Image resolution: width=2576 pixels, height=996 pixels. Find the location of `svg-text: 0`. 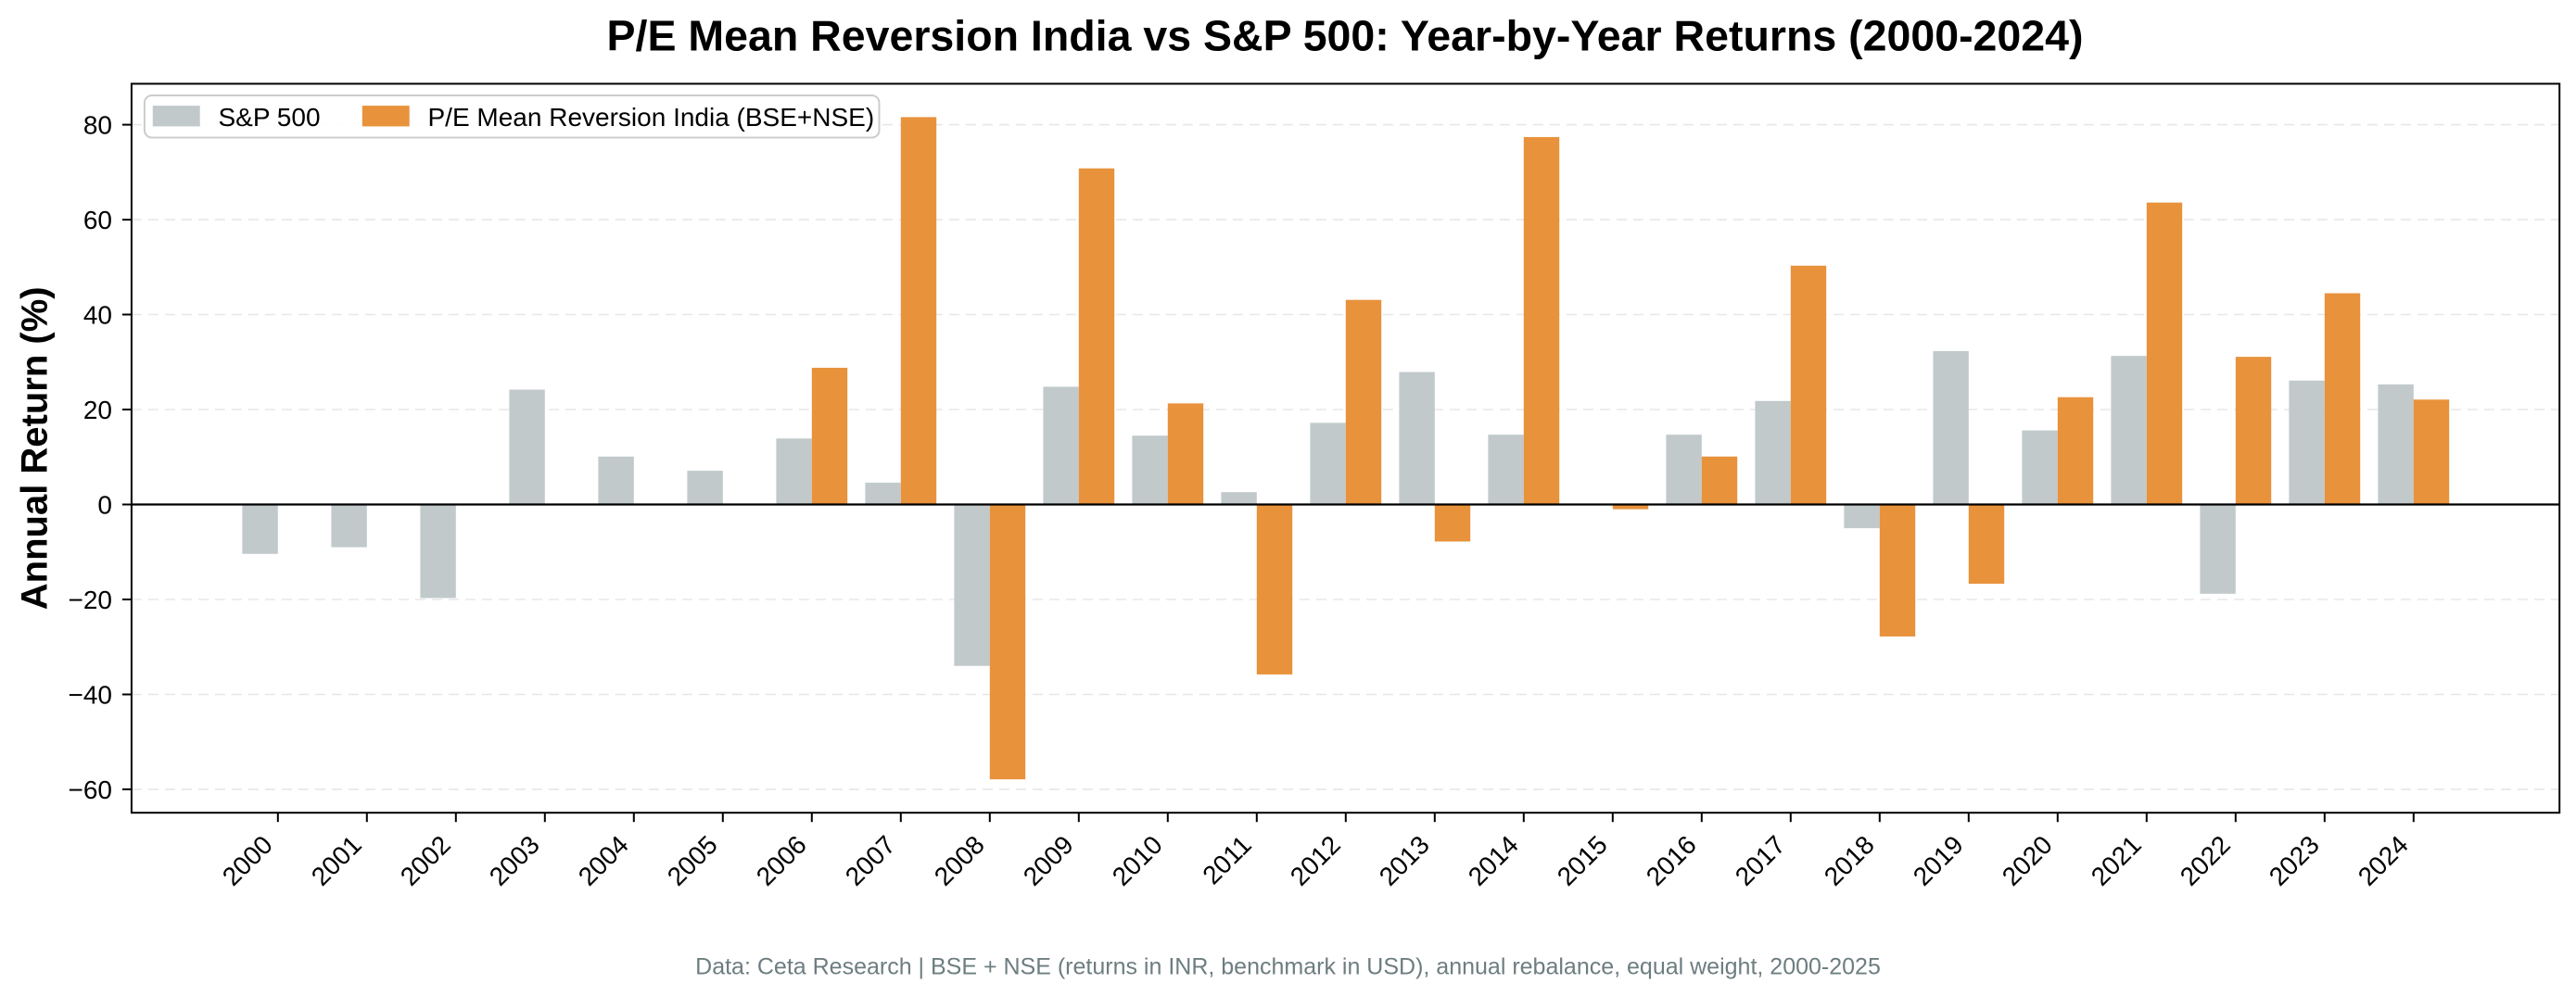

svg-text: 0 is located at coordinates (104, 506).